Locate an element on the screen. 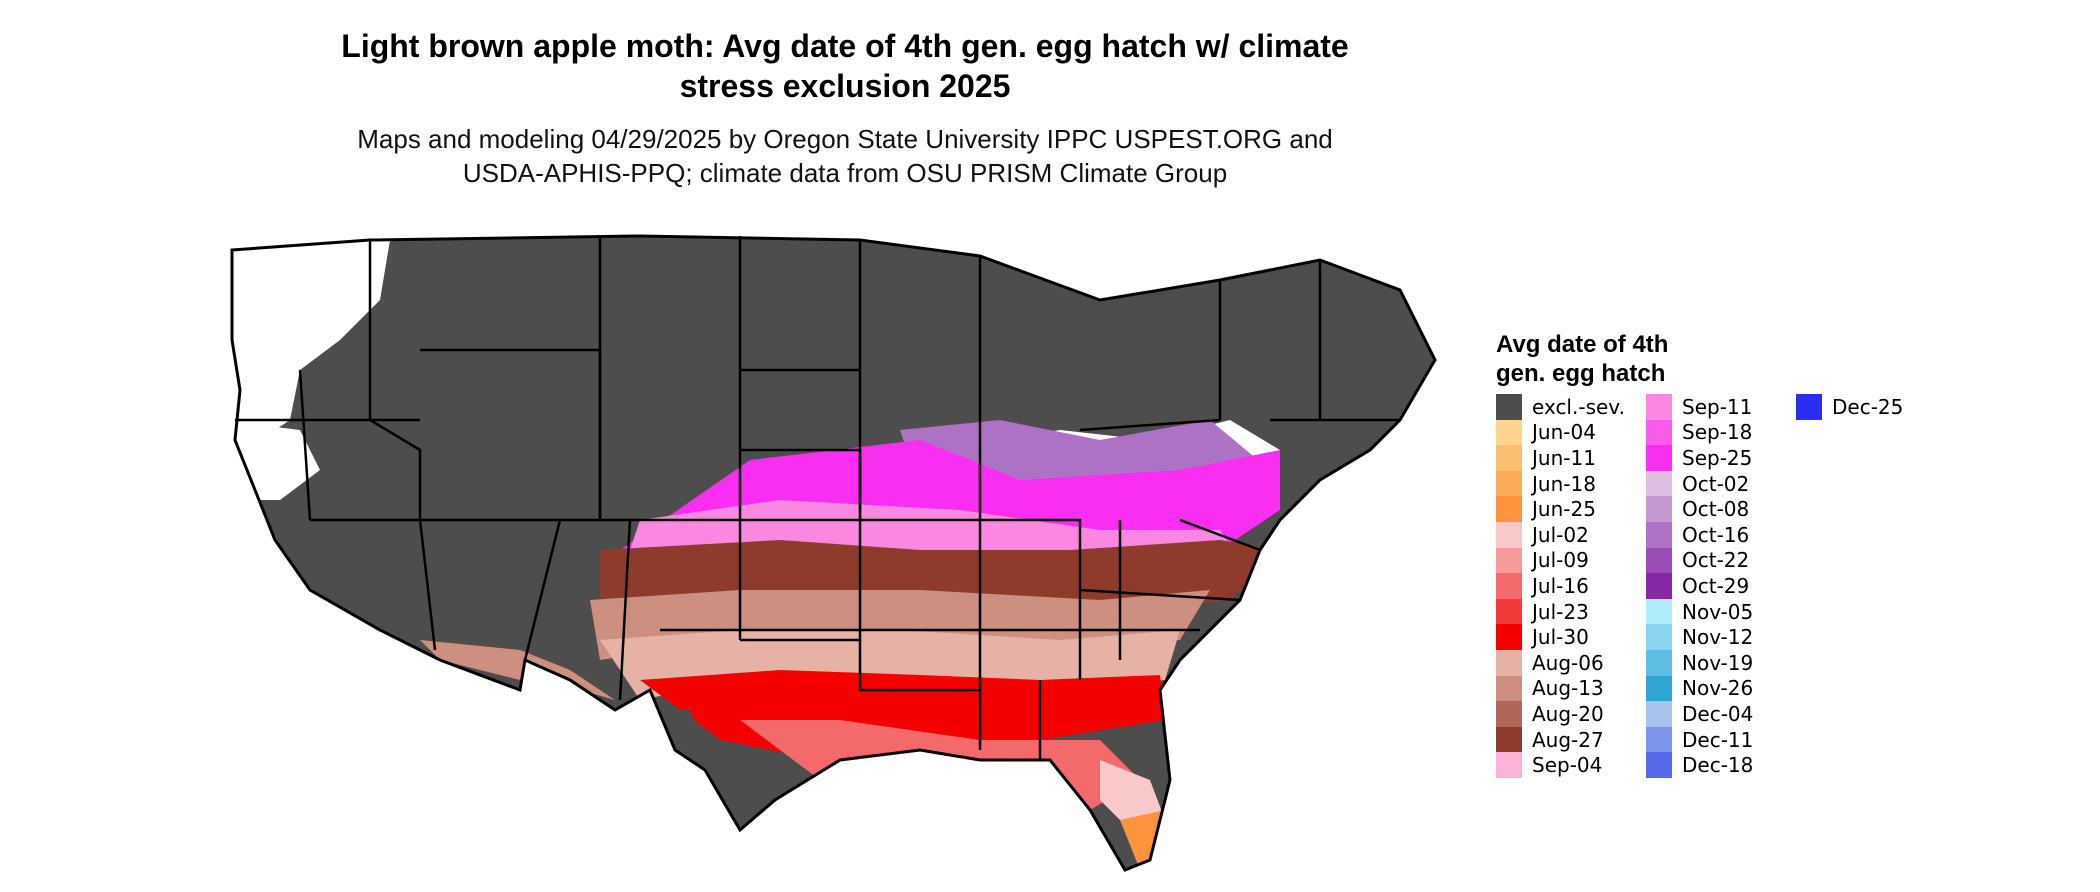  legend-item: Jun-11 is located at coordinates (1546, 458).